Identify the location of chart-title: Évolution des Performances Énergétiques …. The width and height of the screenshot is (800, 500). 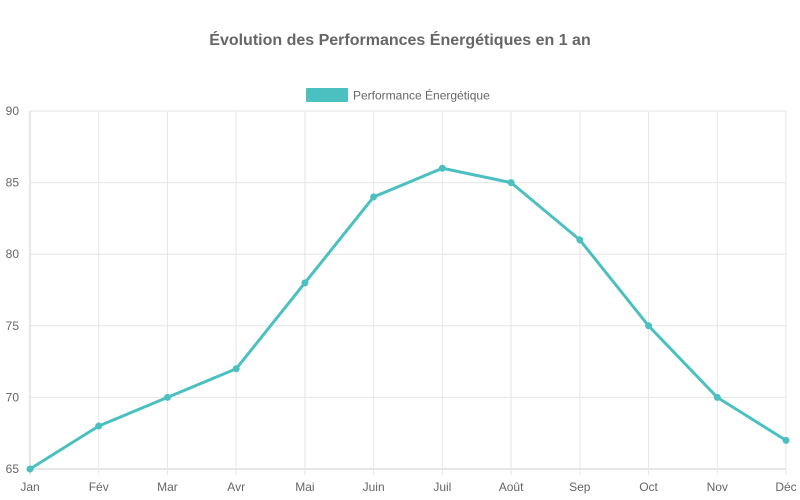
(399, 39).